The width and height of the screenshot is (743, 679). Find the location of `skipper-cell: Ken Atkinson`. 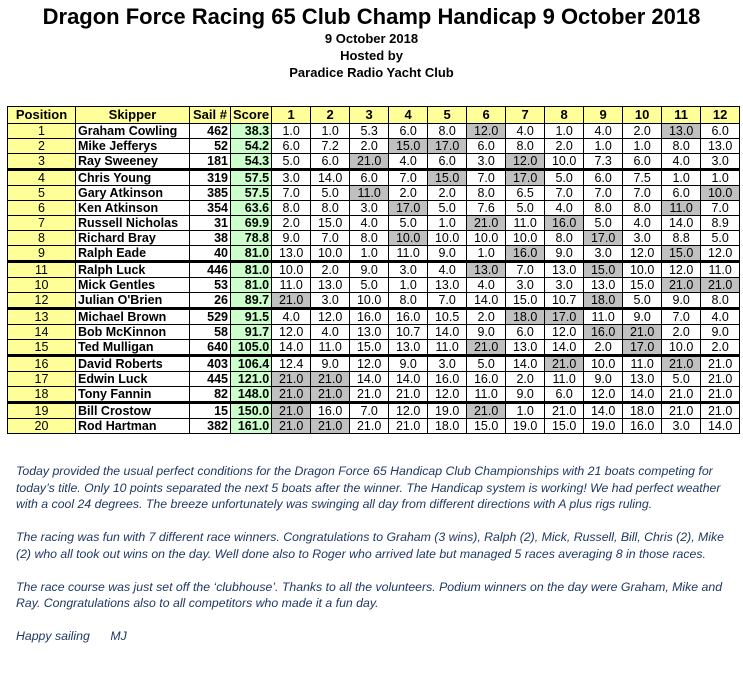

skipper-cell: Ken Atkinson is located at coordinates (132, 208).